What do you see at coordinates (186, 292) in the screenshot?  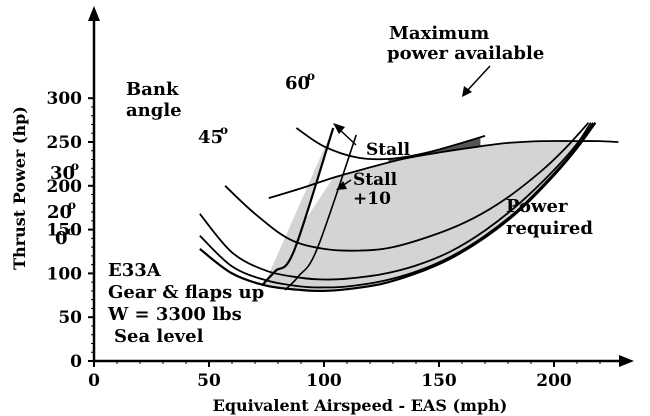 I see `aircraft-info-line2: Gear & flaps up` at bounding box center [186, 292].